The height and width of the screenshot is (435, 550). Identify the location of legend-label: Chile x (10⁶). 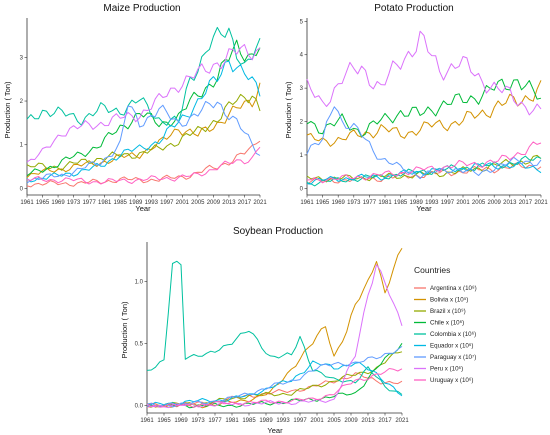
(447, 323).